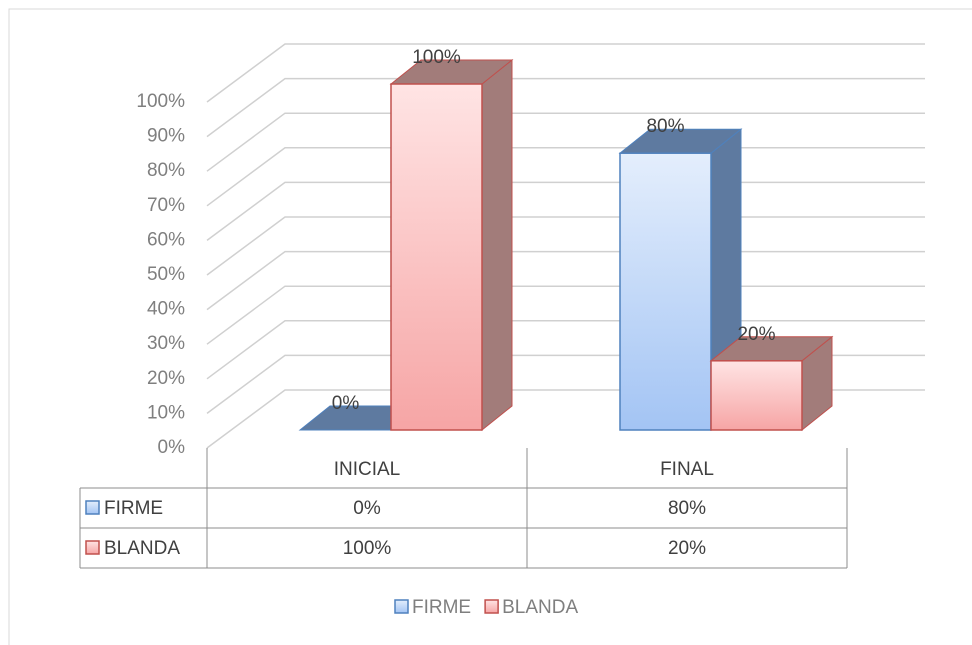  What do you see at coordinates (756, 334) in the screenshot?
I see `value-label: 20%` at bounding box center [756, 334].